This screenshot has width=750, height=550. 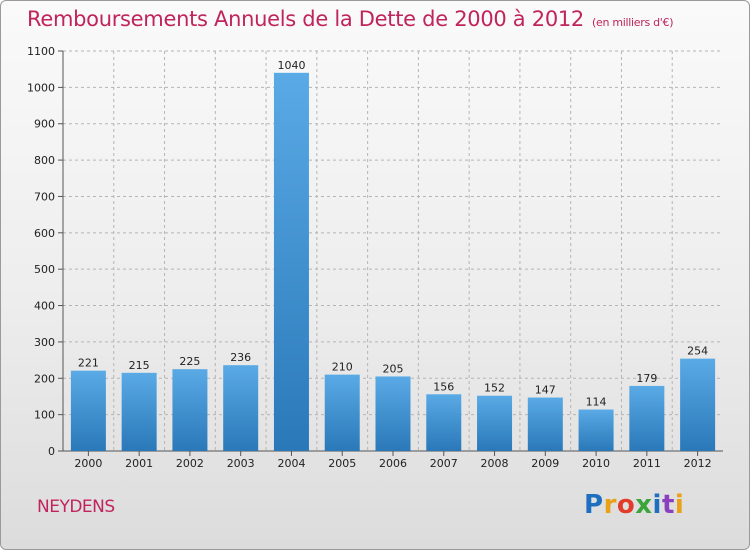 I want to click on x-tick-label: 2009, so click(x=545, y=463).